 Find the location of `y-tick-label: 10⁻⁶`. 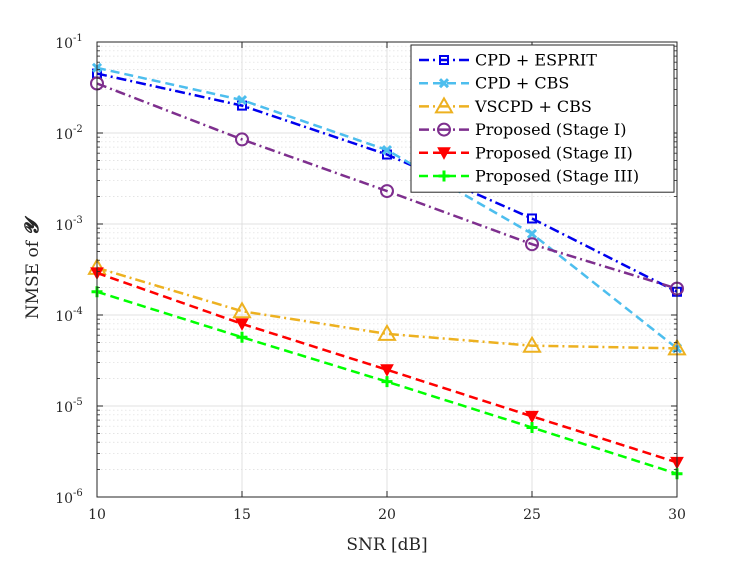

y-tick-label: 10⁻⁶ is located at coordinates (69, 497).